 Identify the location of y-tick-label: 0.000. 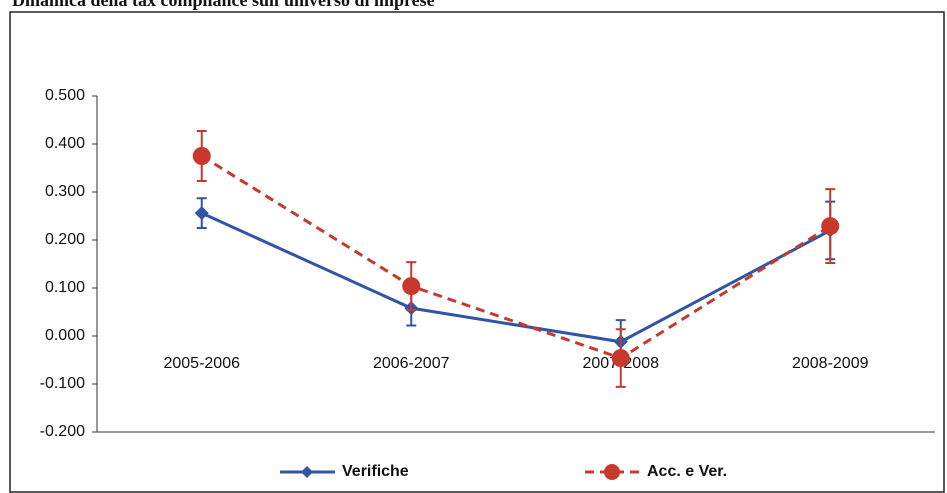
(65, 335).